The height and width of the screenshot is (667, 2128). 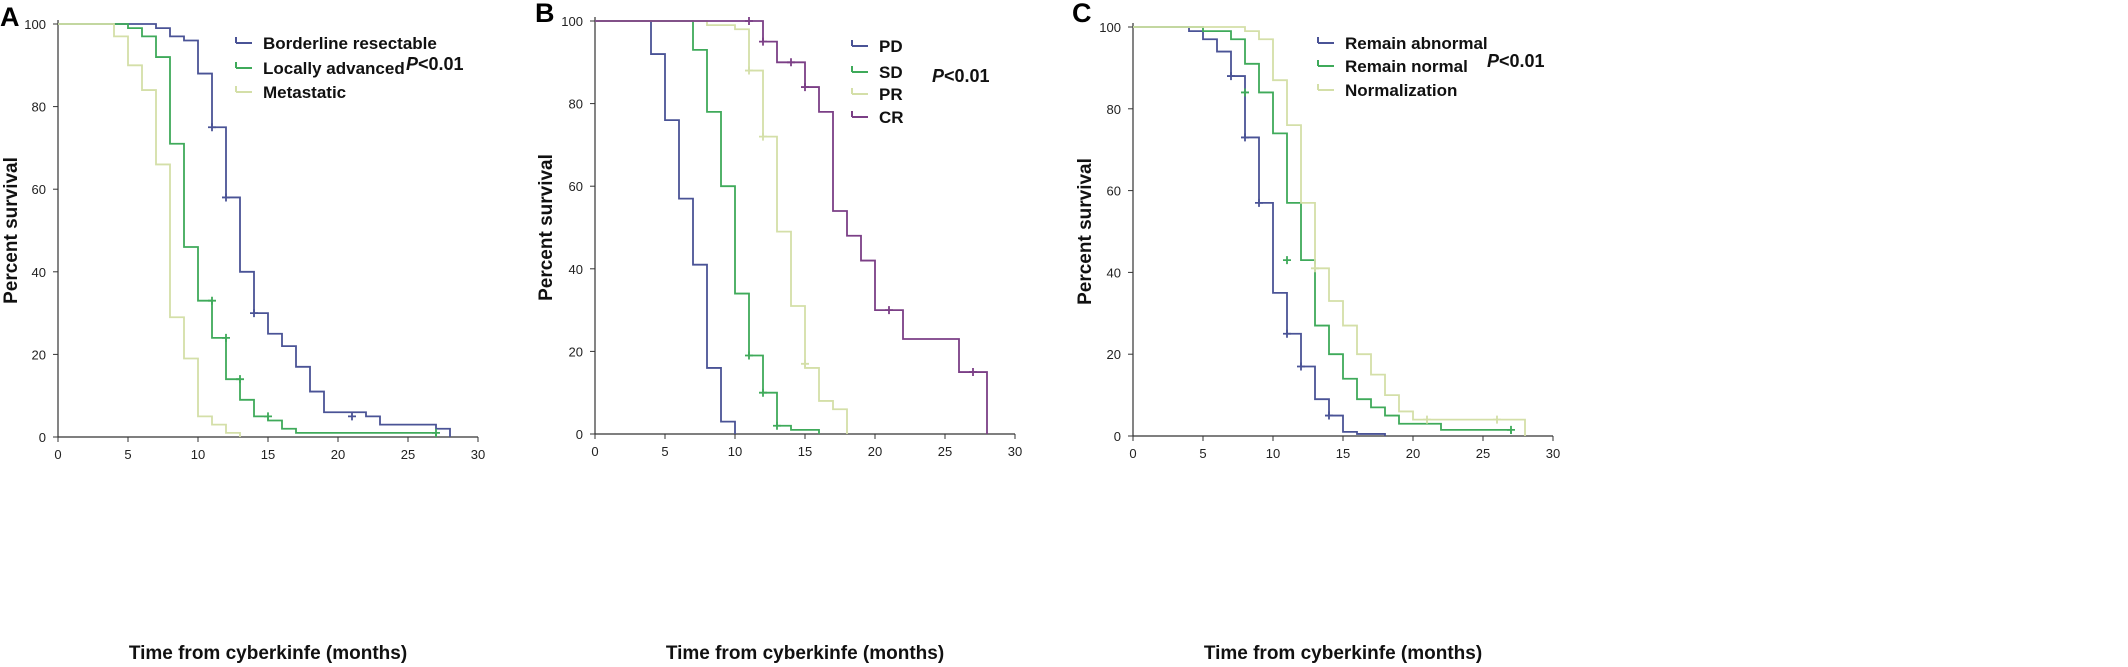 What do you see at coordinates (665, 227) in the screenshot?
I see `survival-curve-pd` at bounding box center [665, 227].